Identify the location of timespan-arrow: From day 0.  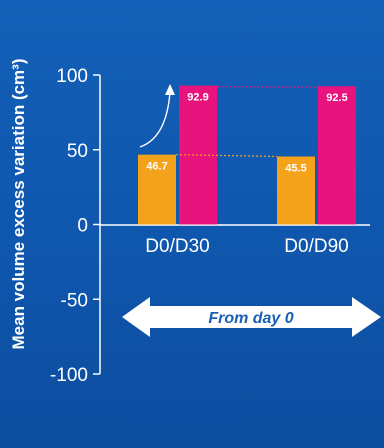
(251, 317).